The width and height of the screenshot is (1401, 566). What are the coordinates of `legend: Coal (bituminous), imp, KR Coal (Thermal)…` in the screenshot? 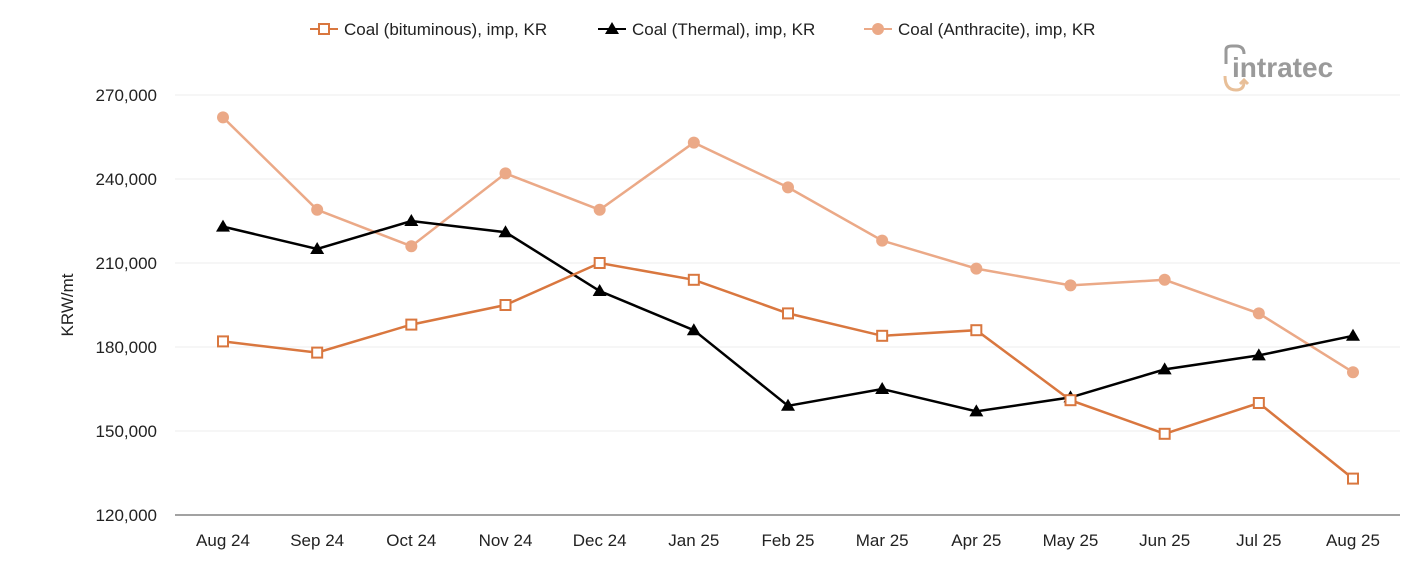 It's located at (702, 29).